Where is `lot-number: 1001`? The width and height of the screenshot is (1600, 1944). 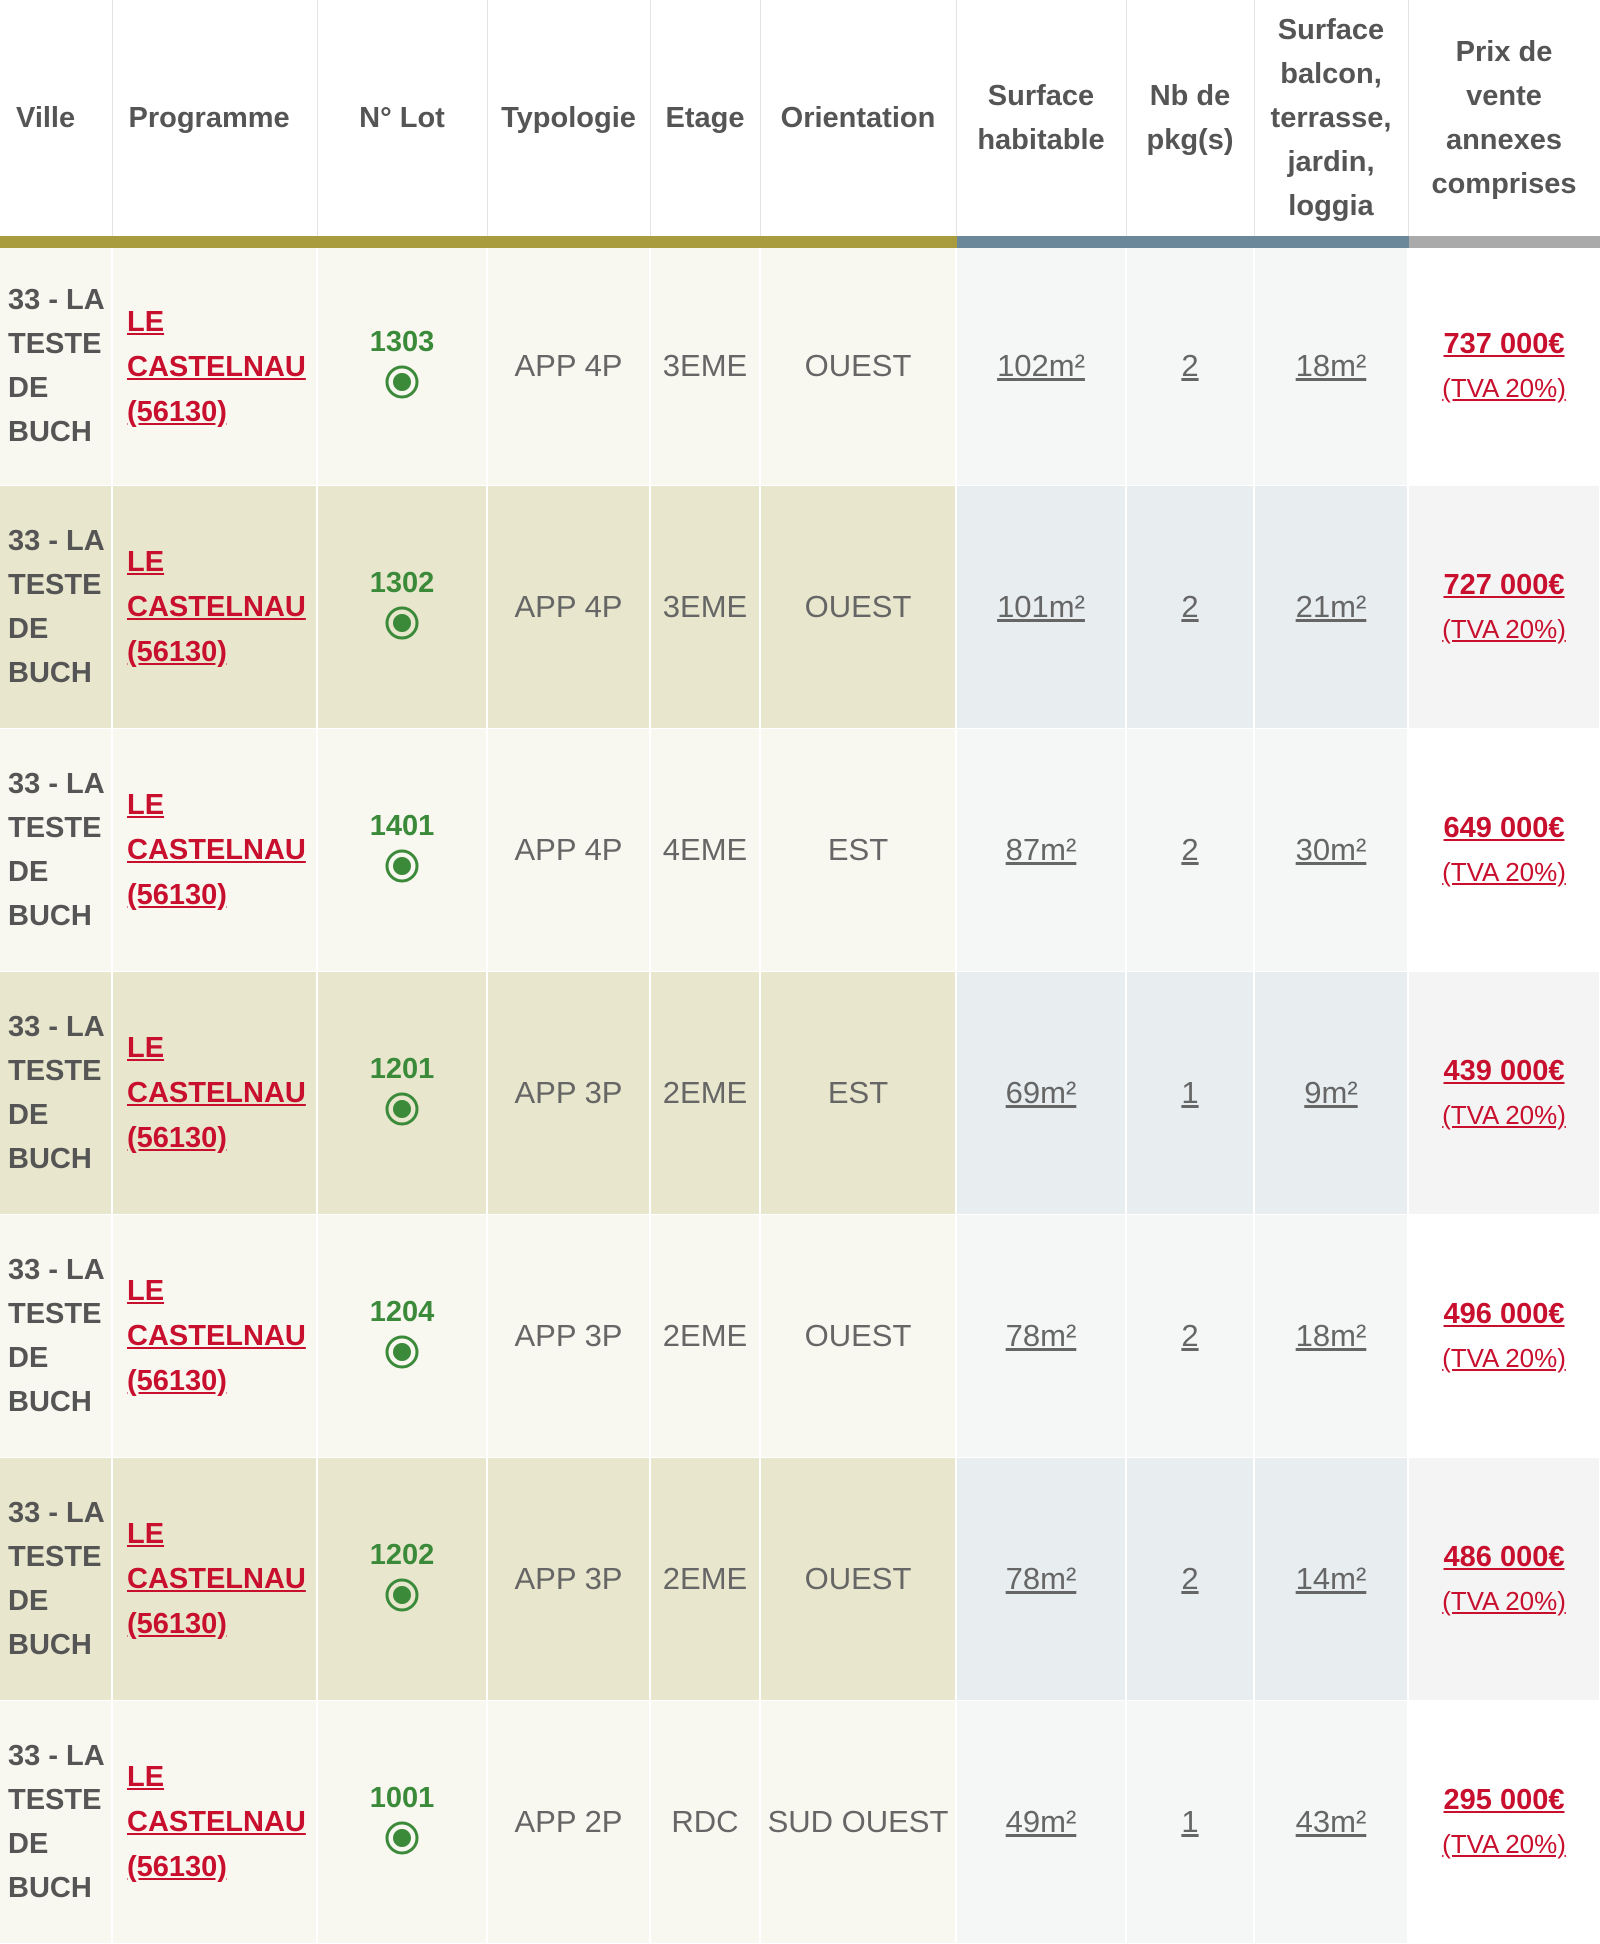 lot-number: 1001 is located at coordinates (402, 1797).